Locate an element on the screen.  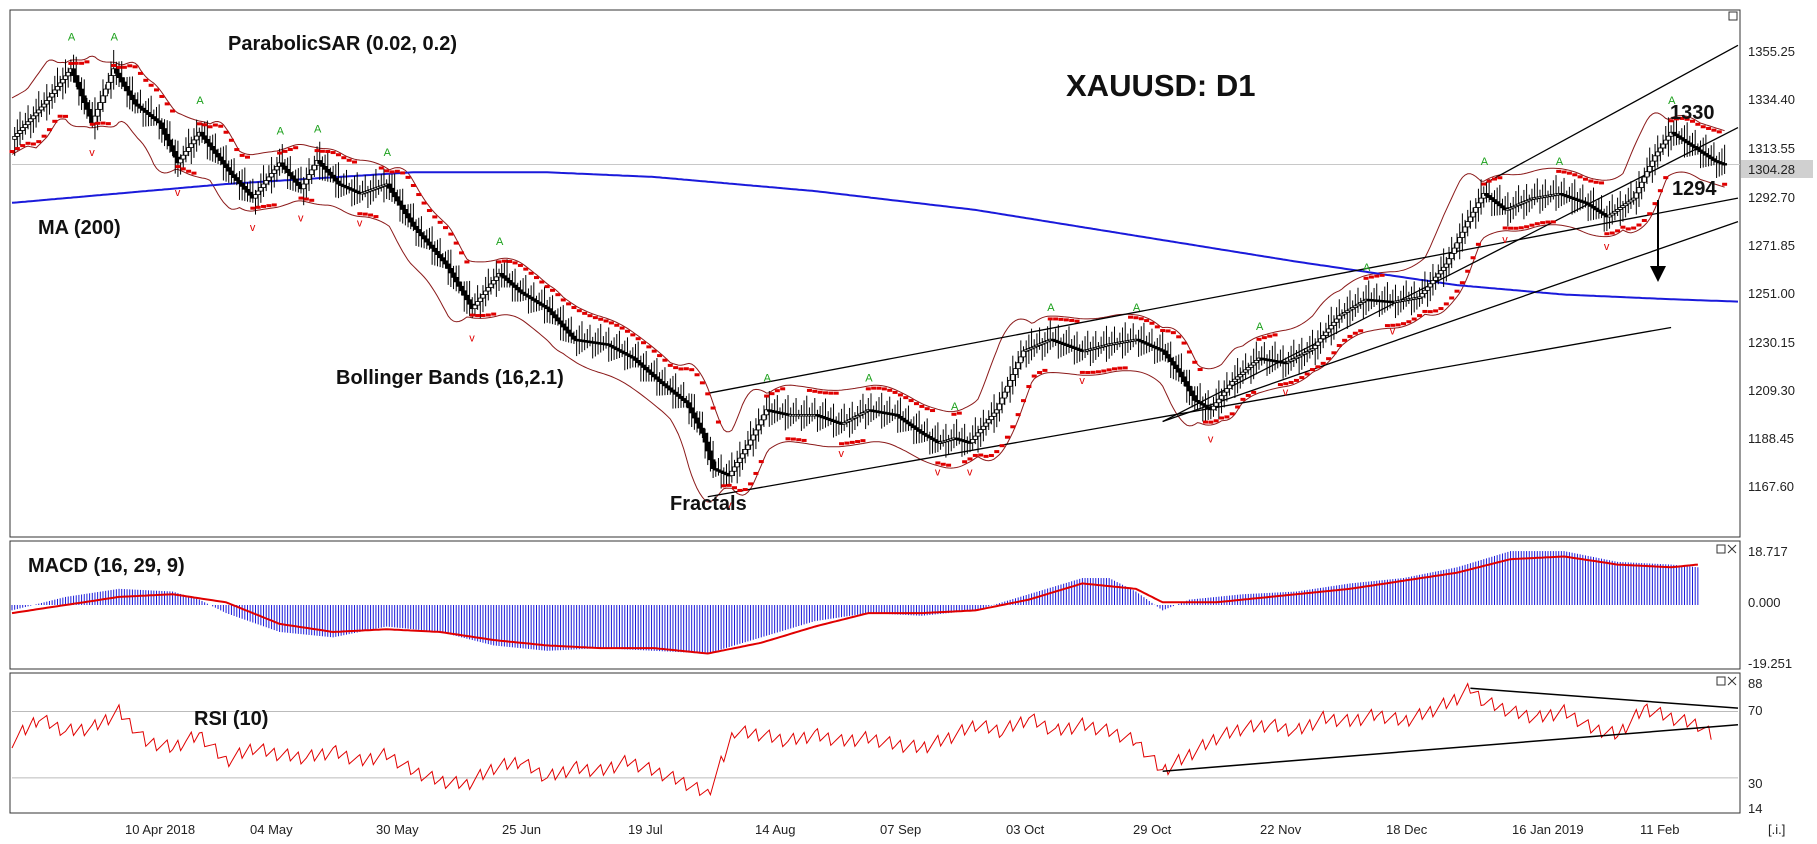
chart-title: XAUUSD: D1 is located at coordinates (1160, 85).